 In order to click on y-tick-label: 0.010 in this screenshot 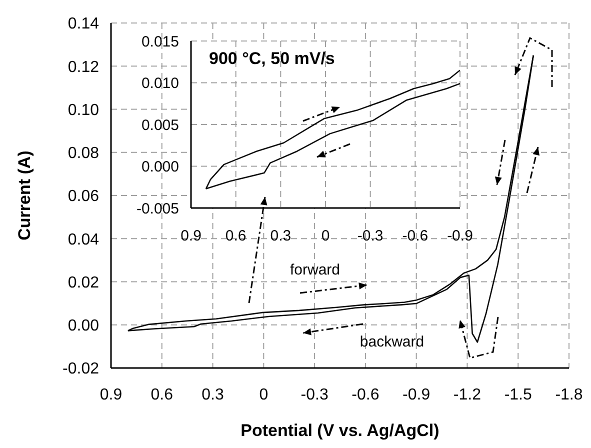, I will do `click(160, 83)`.